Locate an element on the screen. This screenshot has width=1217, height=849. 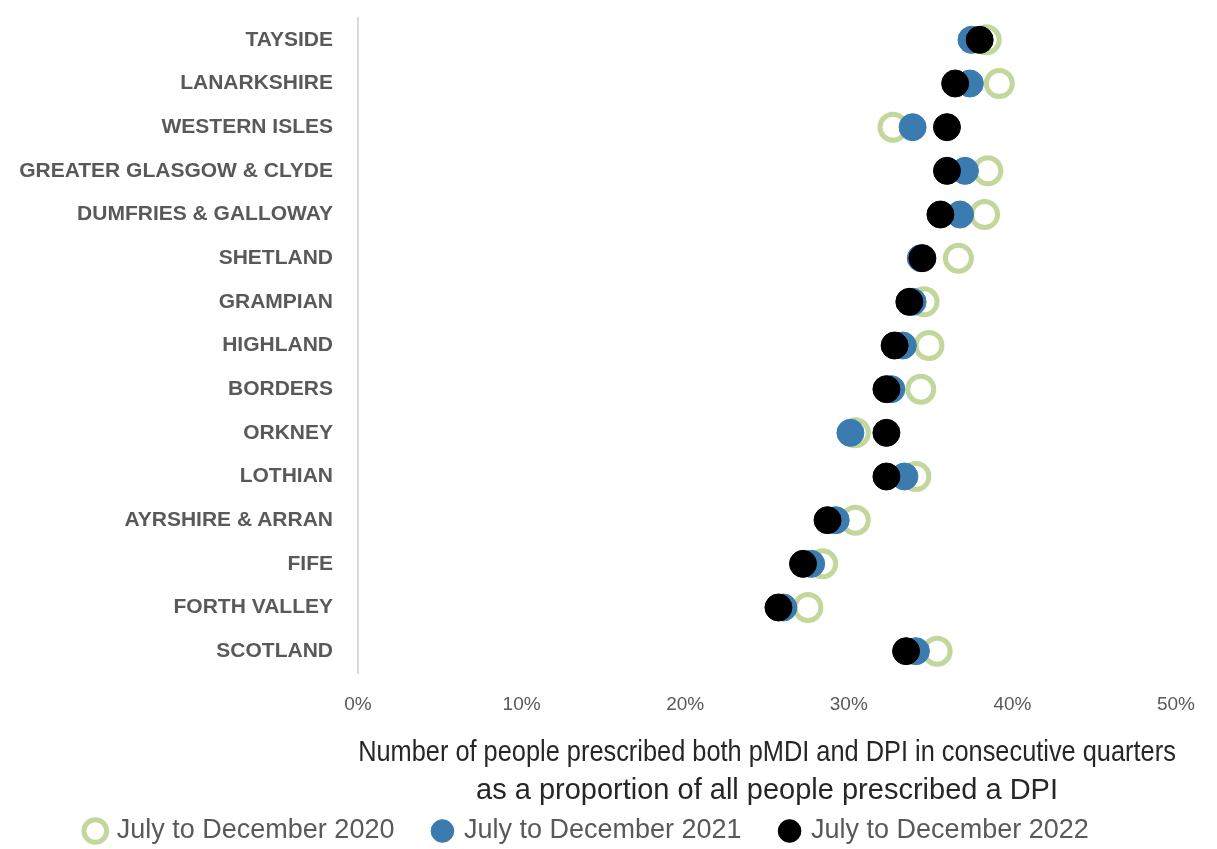
y-tick-label: GREATER GLASGOW & CLYDE is located at coordinates (176, 169).